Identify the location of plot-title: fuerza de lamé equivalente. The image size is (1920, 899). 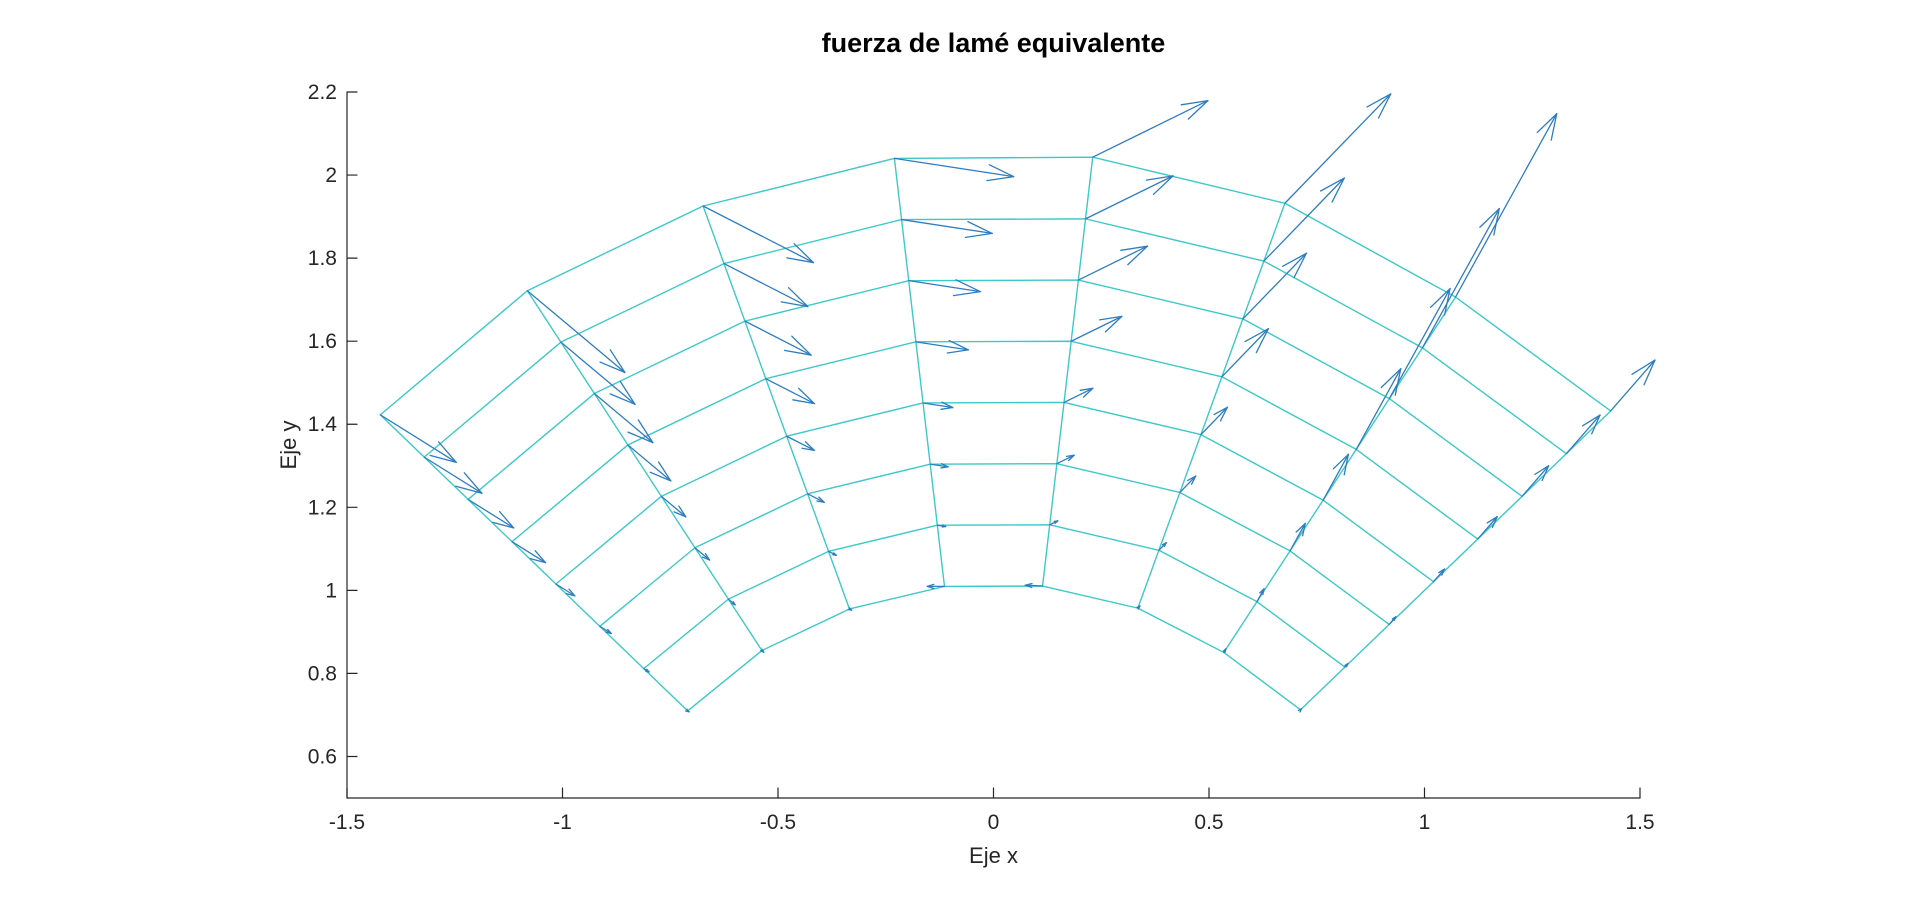
(993, 43).